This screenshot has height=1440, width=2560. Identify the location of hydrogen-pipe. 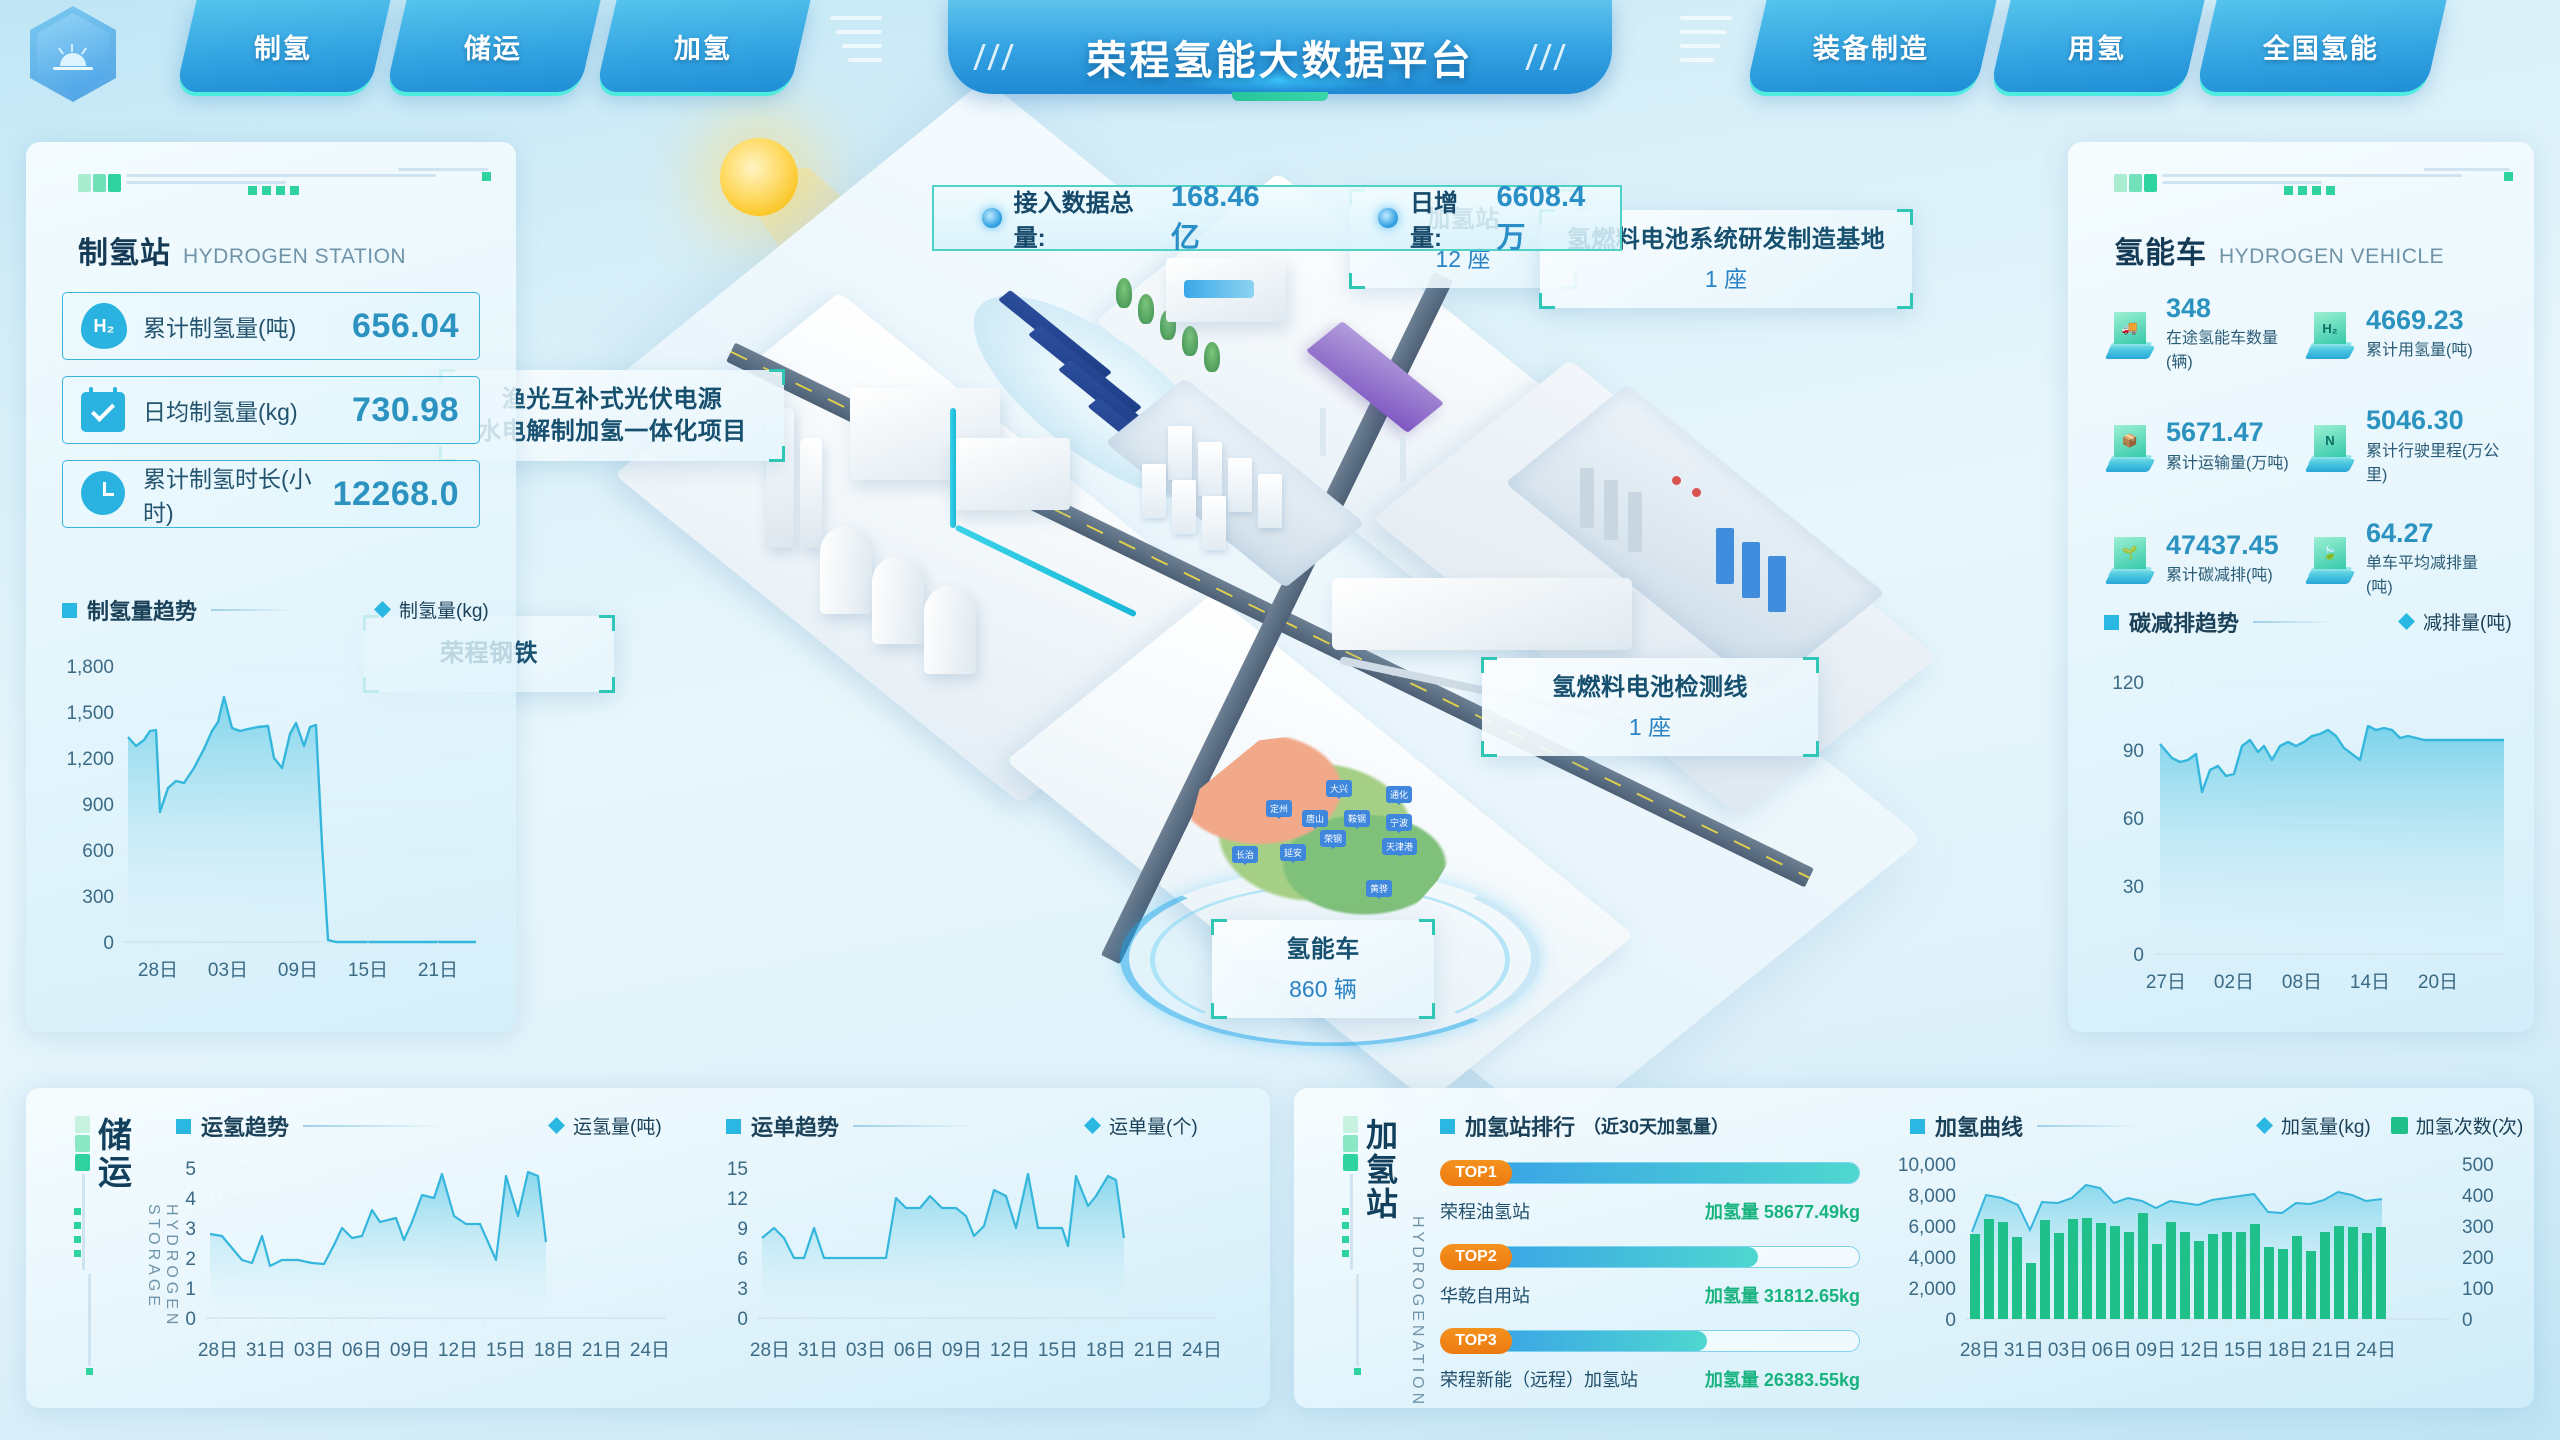
(953, 468).